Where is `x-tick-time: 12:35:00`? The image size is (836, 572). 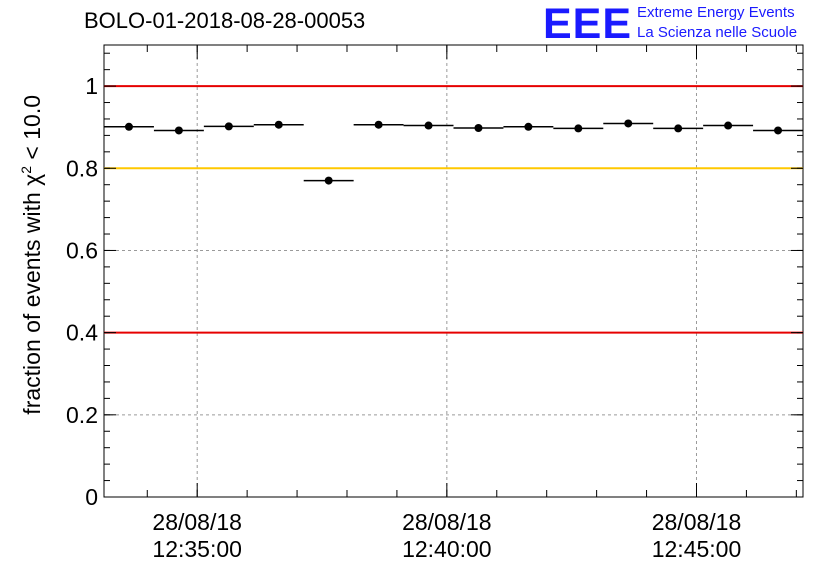
x-tick-time: 12:35:00 is located at coordinates (197, 549).